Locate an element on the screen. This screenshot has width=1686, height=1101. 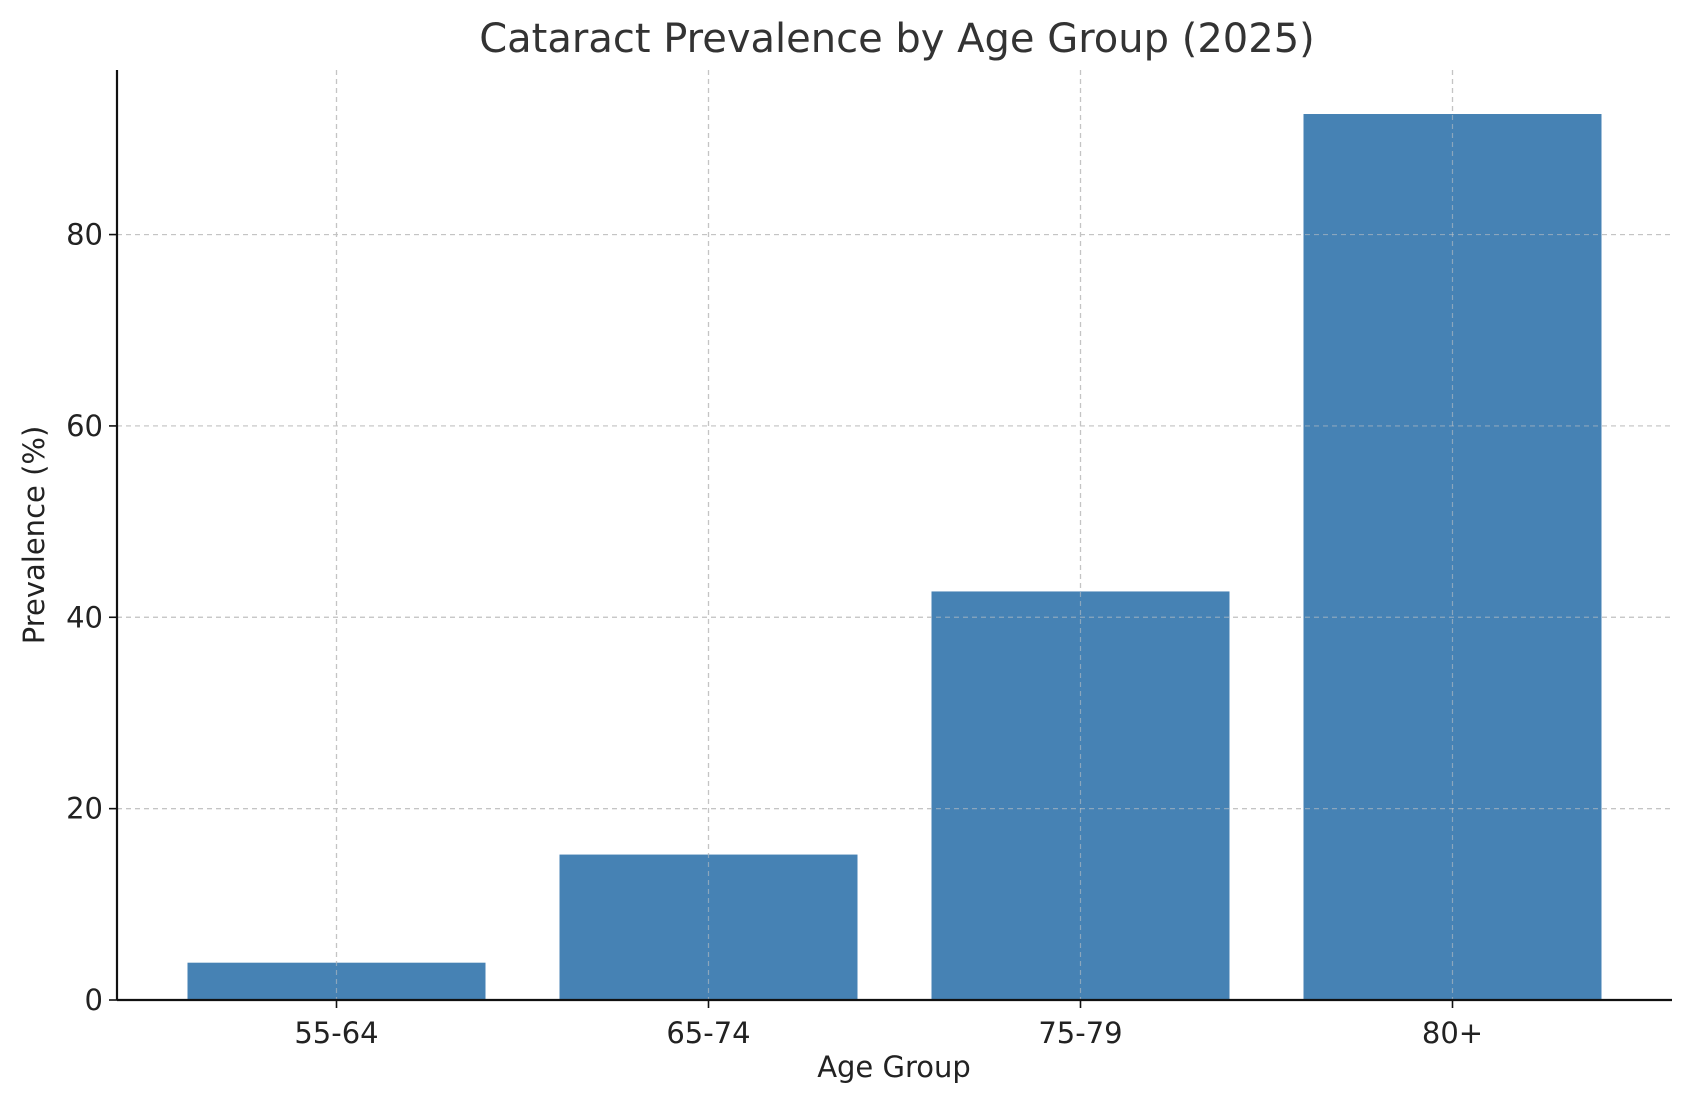
y-tick-label: 60 is located at coordinates (84, 426).